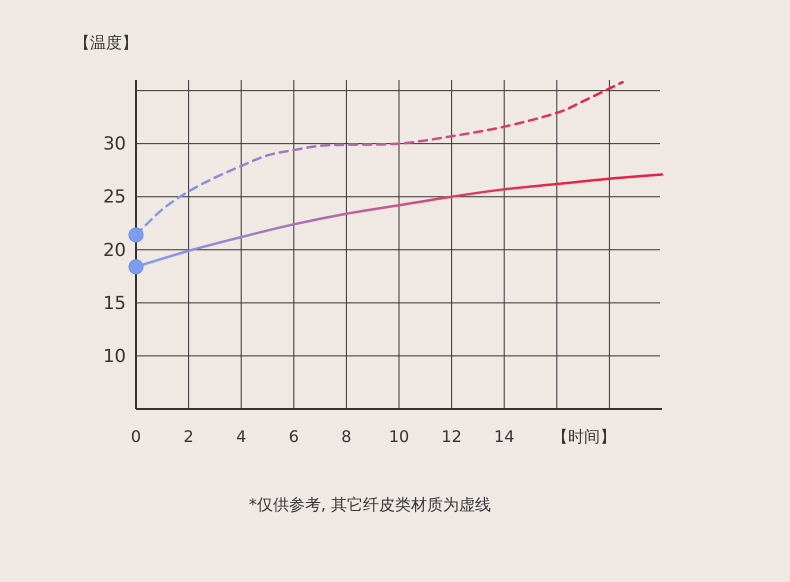 This screenshot has height=582, width=790. Describe the element at coordinates (114, 197) in the screenshot. I see `y-tick-label: 25` at that location.